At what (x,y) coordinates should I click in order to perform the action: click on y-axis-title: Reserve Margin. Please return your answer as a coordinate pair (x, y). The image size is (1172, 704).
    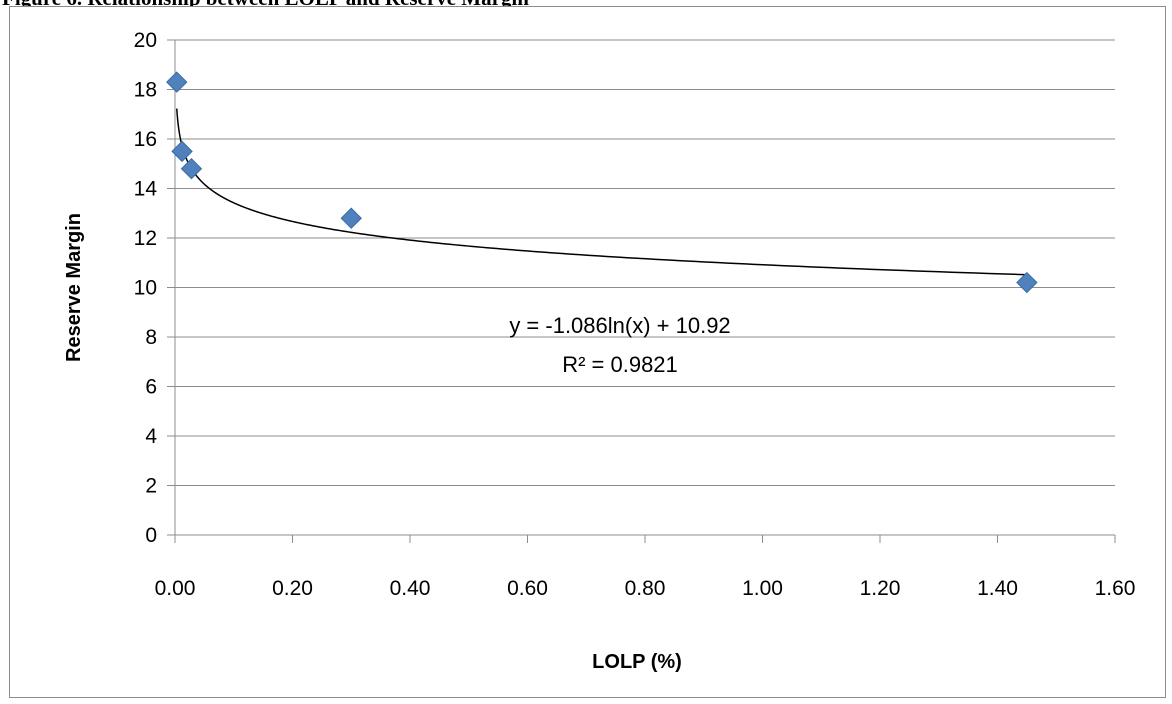
    Looking at the image, I should click on (74, 287).